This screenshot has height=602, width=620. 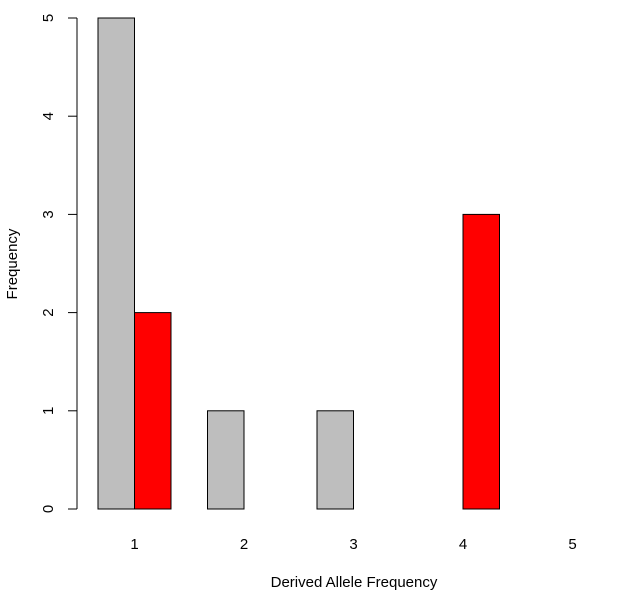 What do you see at coordinates (48, 214) in the screenshot?
I see `y-tick-label-3: 3` at bounding box center [48, 214].